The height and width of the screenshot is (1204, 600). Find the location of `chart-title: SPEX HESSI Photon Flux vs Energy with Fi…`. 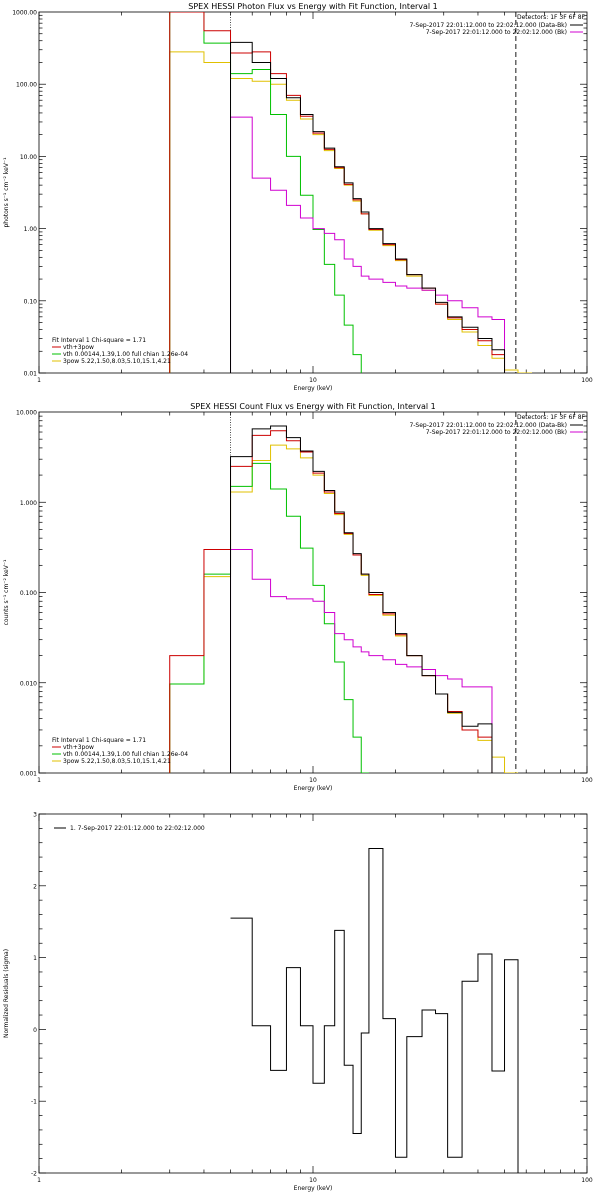

chart-title: SPEX HESSI Photon Flux vs Energy with Fi… is located at coordinates (313, 6).